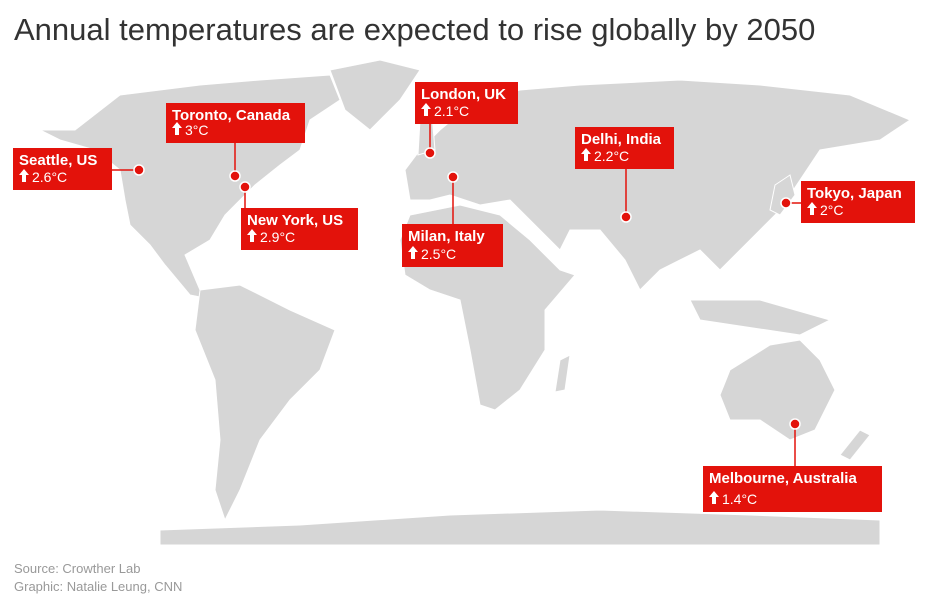 This screenshot has width=931, height=607. What do you see at coordinates (739, 499) in the screenshot?
I see `temperature-change: 1.4°C` at bounding box center [739, 499].